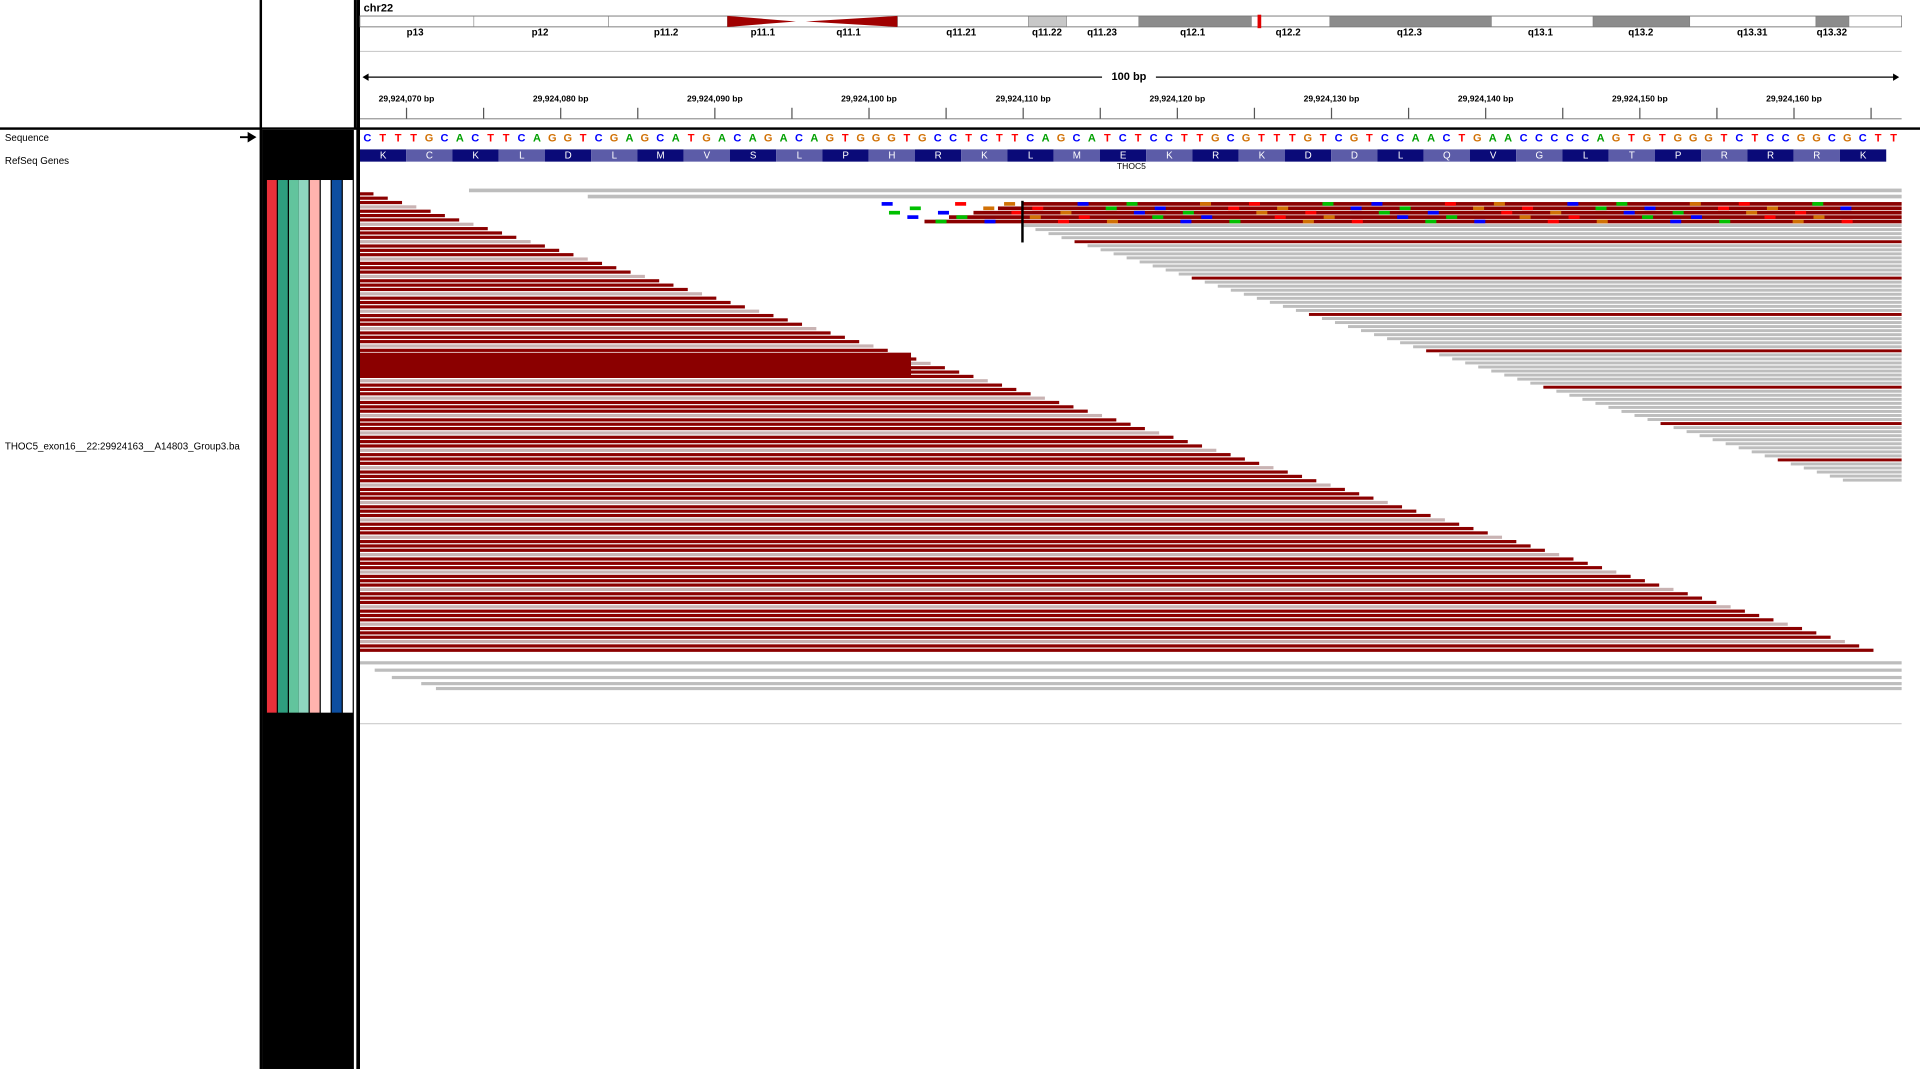 Image resolution: width=1920 pixels, height=1069 pixels. Describe the element at coordinates (378, 8) in the screenshot. I see `chromosome-name: chr22` at that location.